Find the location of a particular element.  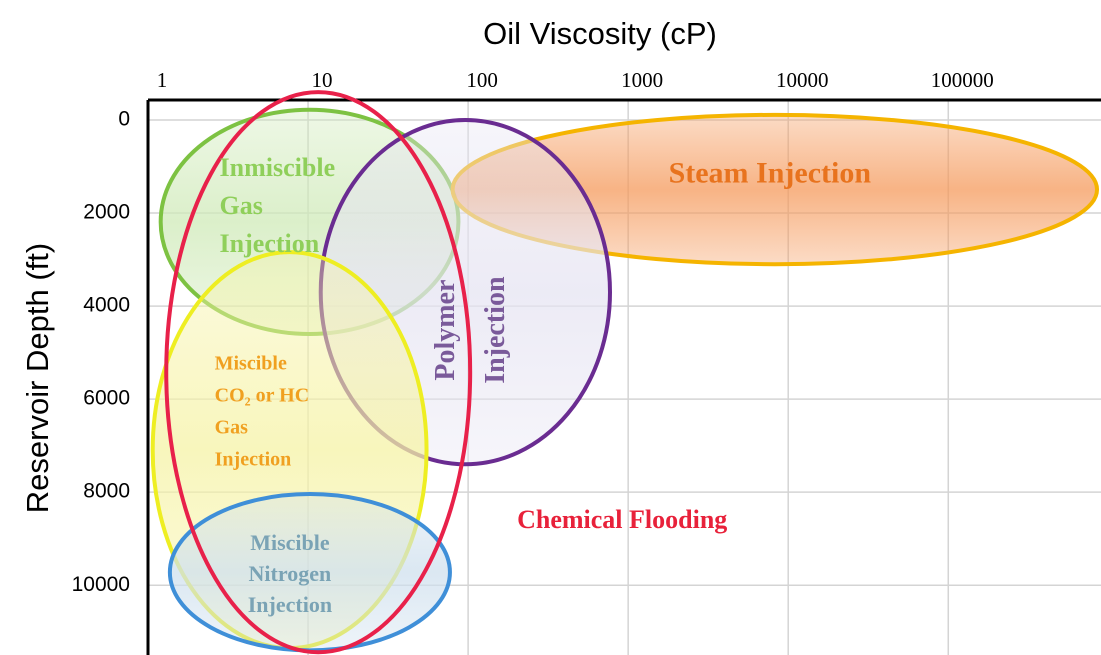

x-tick-label: 1000 is located at coordinates (642, 80).